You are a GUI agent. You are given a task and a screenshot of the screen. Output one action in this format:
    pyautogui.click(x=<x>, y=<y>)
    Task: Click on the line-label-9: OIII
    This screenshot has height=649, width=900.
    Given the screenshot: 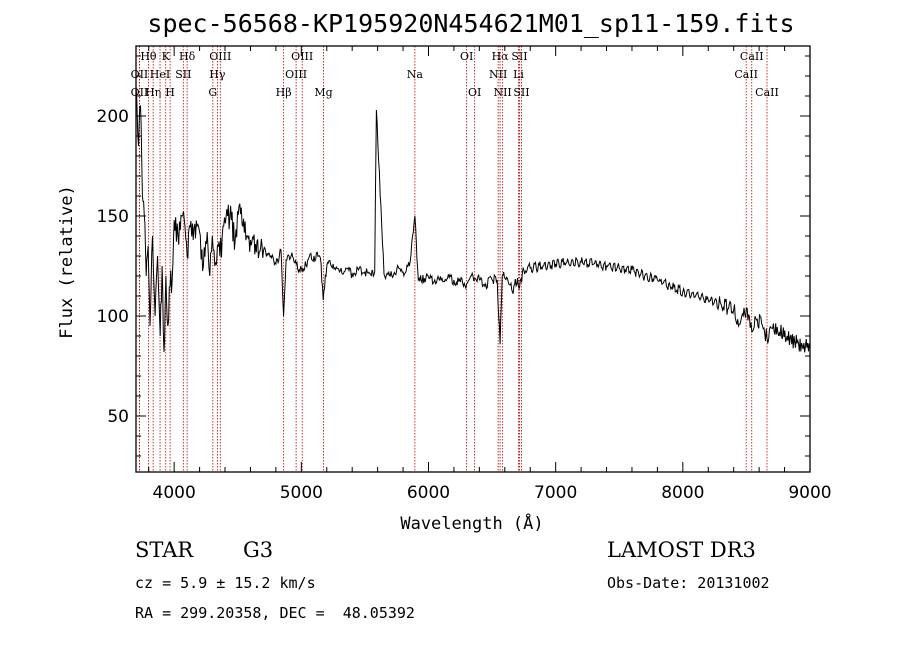 What is the action you would take?
    pyautogui.click(x=220, y=56)
    